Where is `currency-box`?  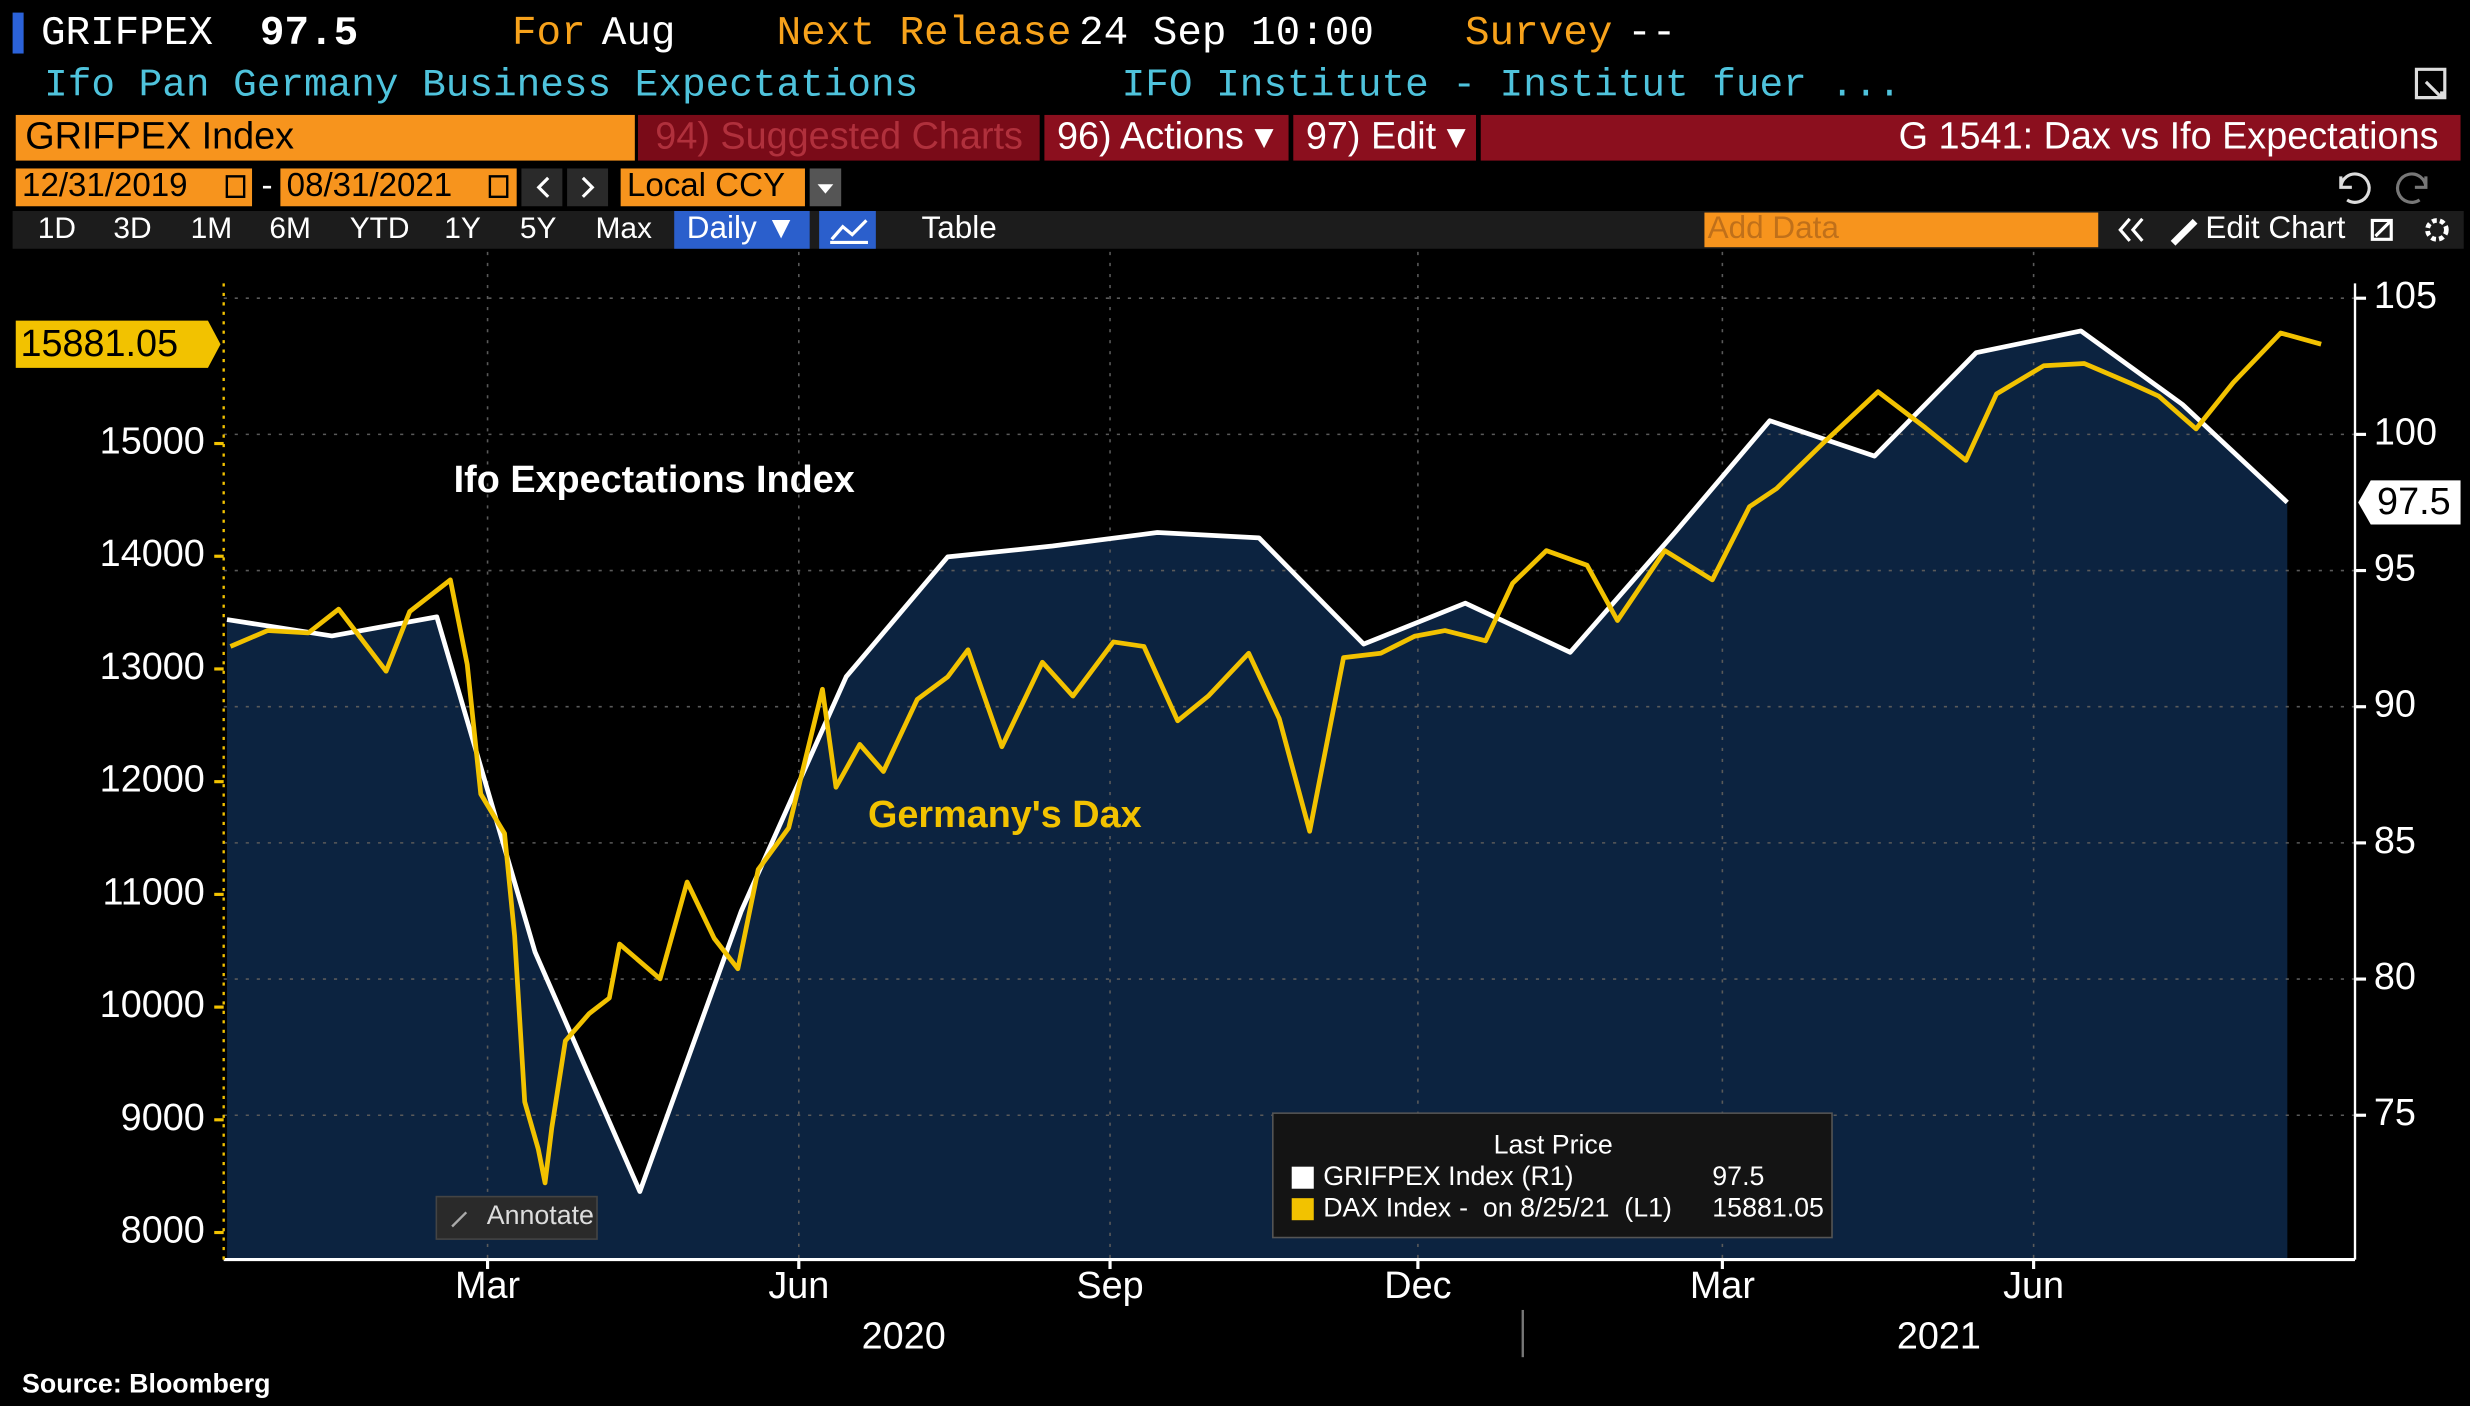
currency-box is located at coordinates (712, 187).